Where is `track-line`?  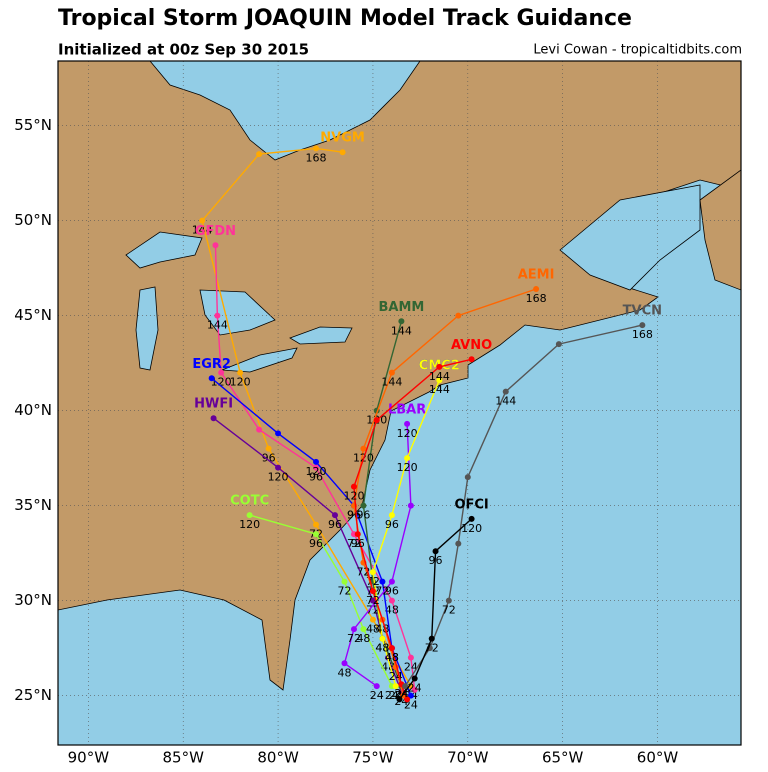
track-line is located at coordinates (377, 555).